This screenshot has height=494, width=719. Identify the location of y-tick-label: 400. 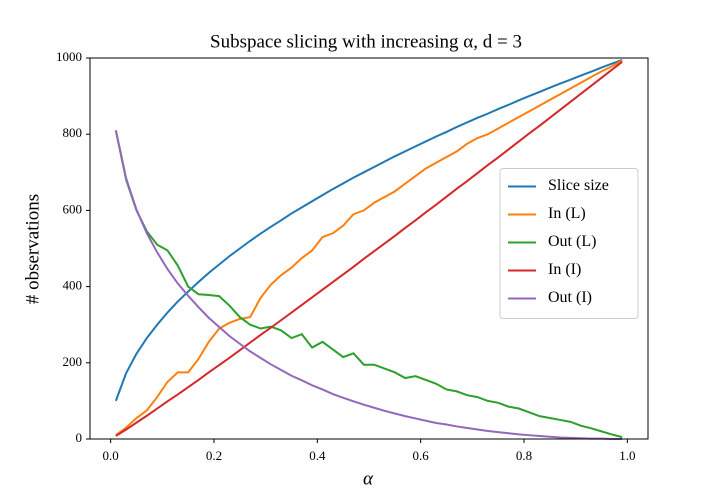
(73, 285).